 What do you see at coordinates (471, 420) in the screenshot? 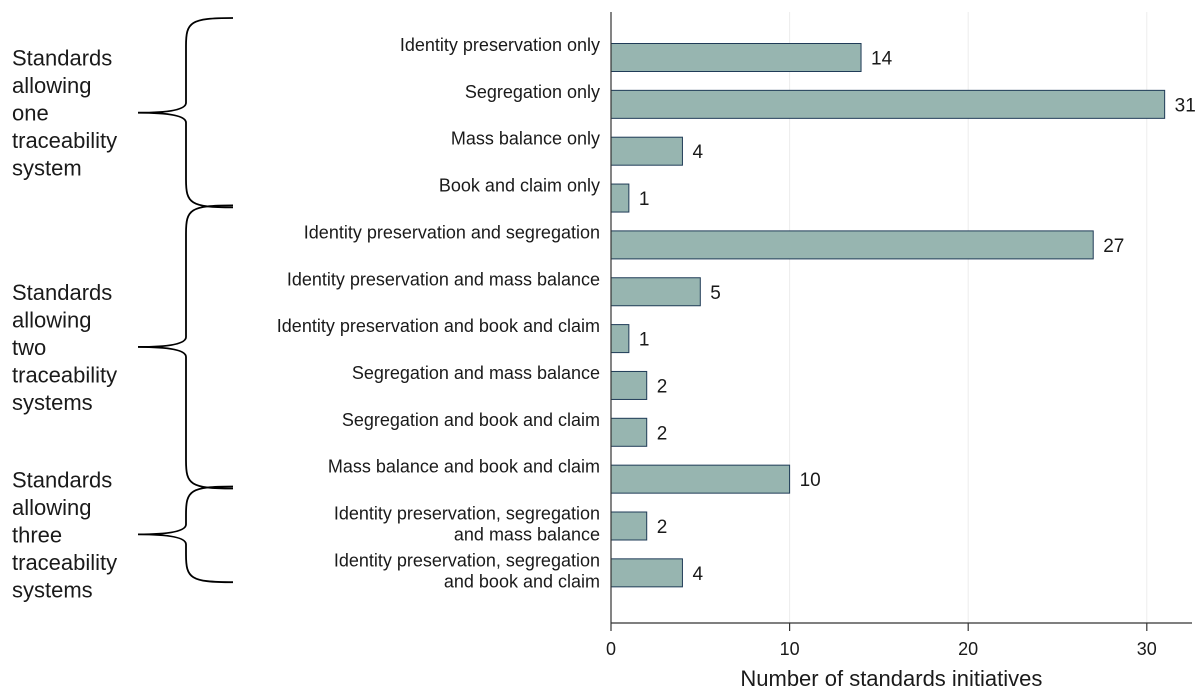
I see `category-label: Segregation and book and claim` at bounding box center [471, 420].